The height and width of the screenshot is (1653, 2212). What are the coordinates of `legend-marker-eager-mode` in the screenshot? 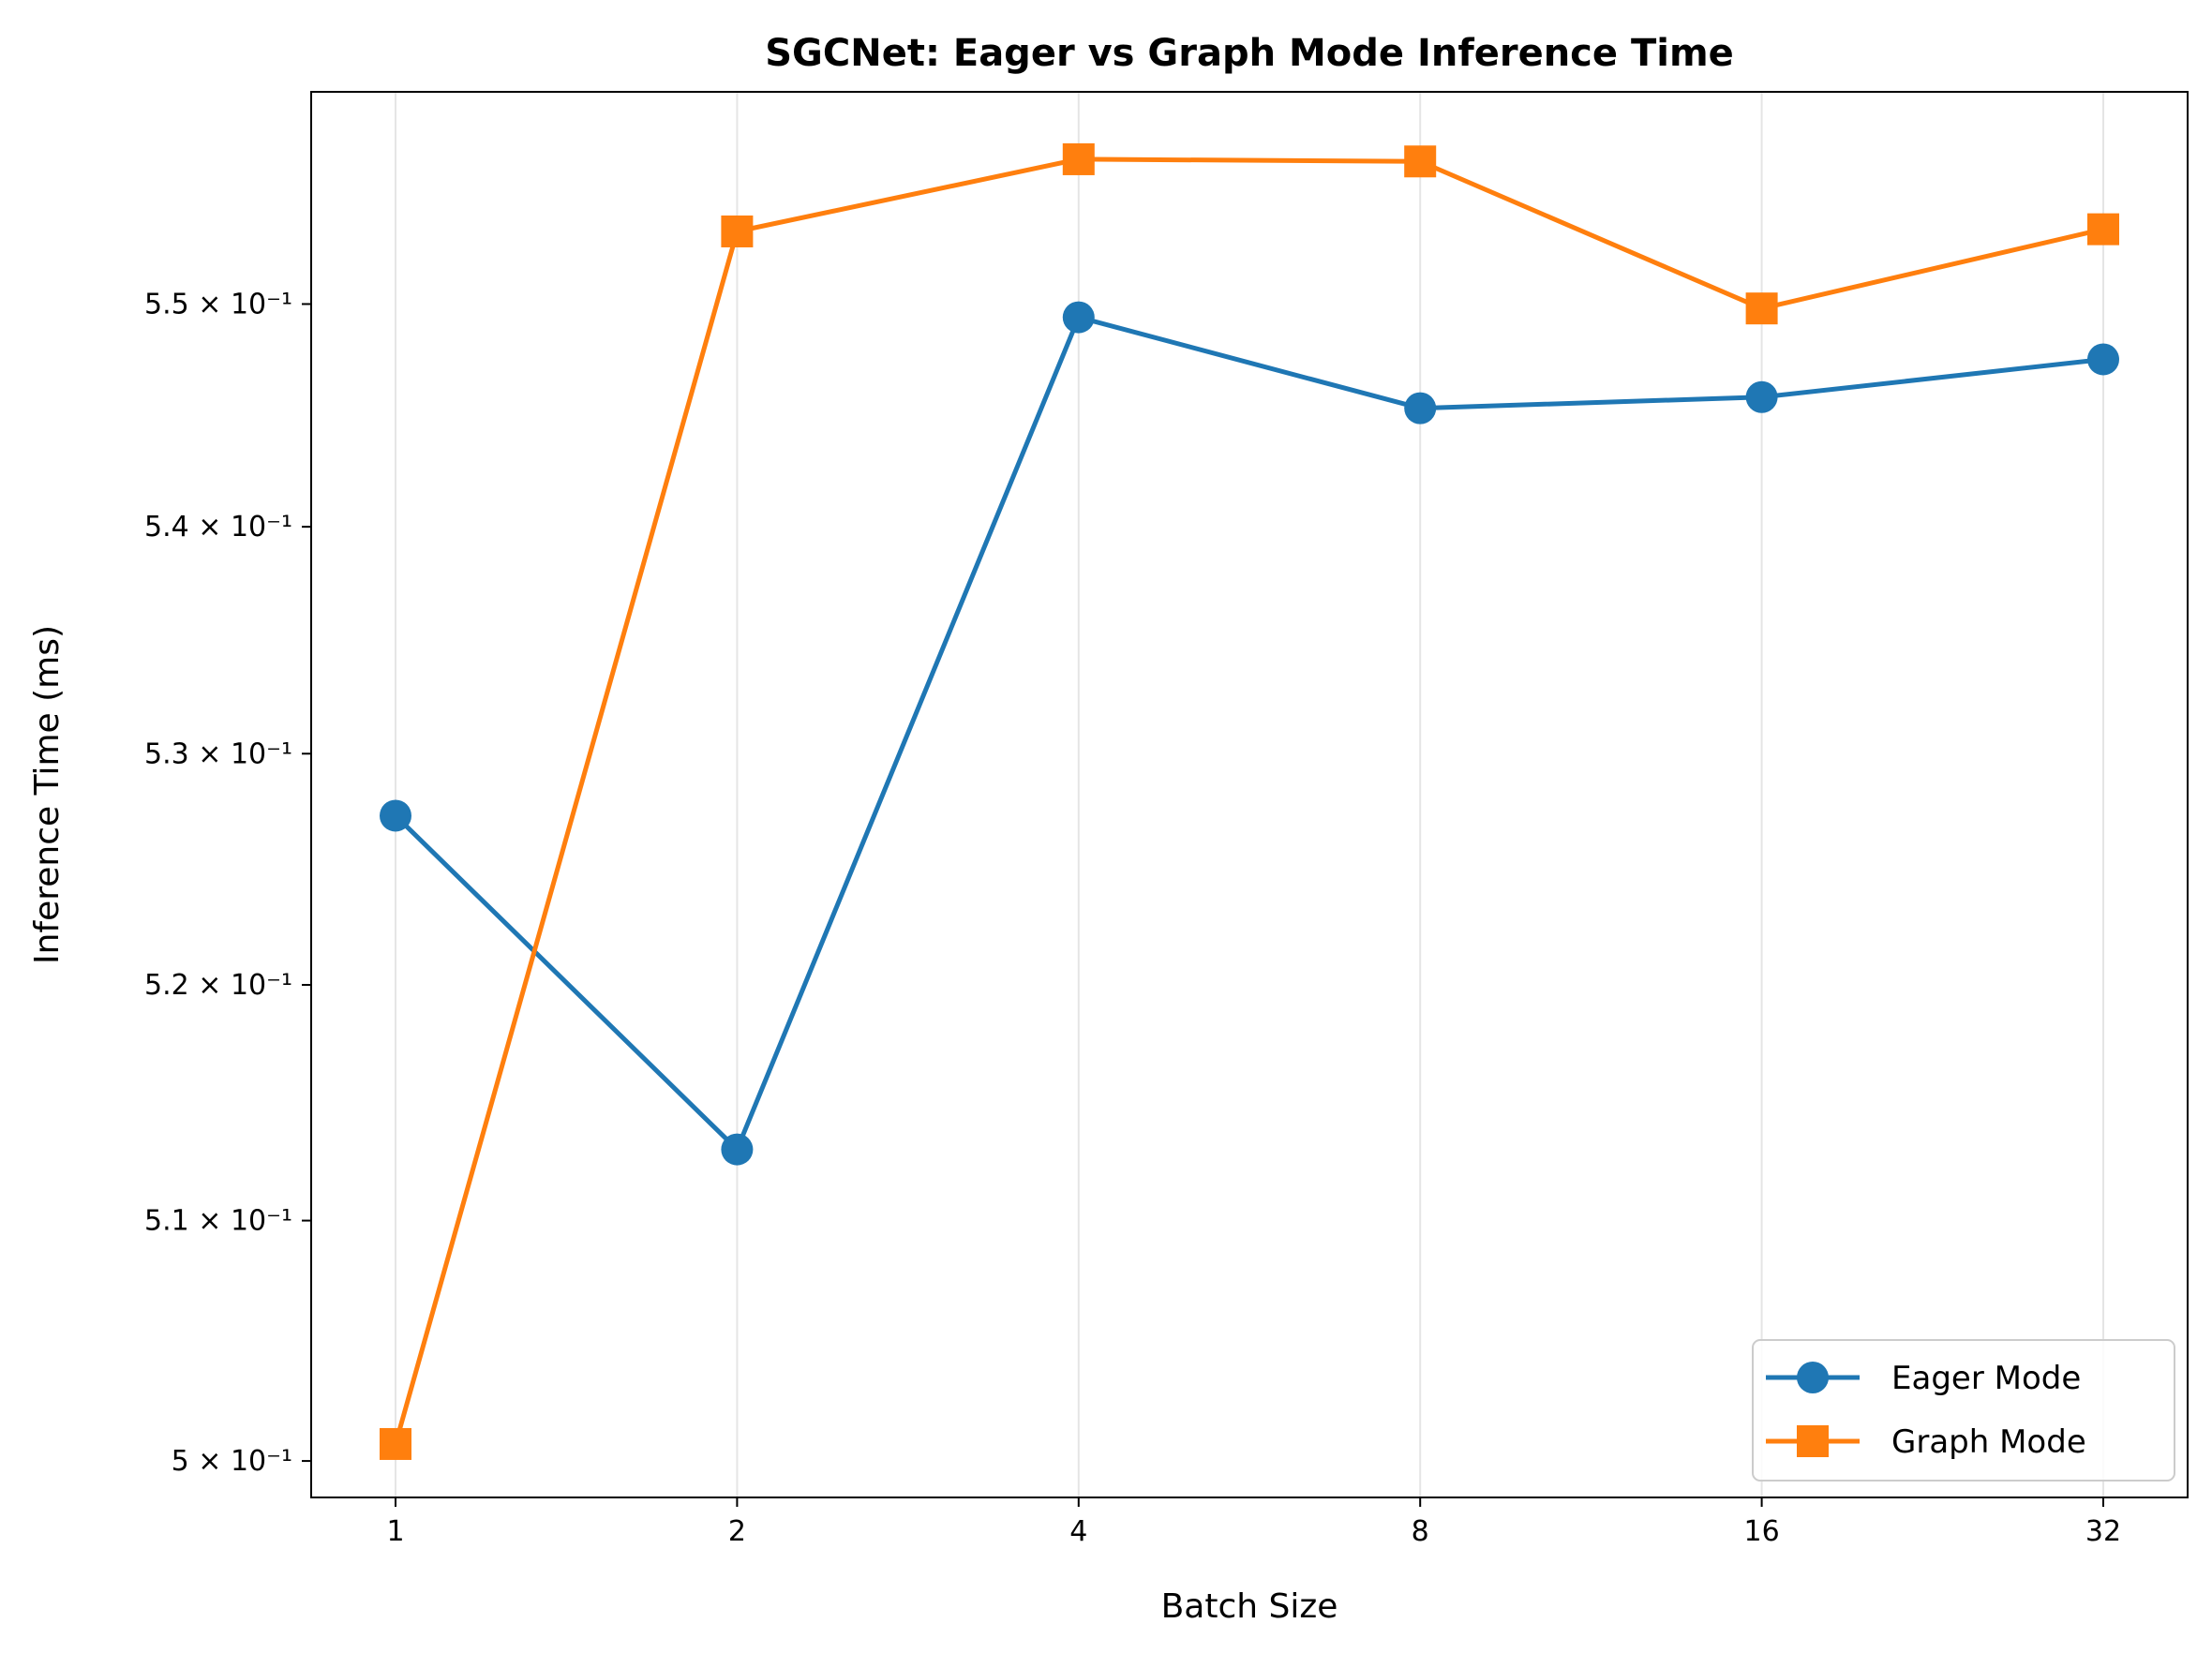 It's located at (1813, 1377).